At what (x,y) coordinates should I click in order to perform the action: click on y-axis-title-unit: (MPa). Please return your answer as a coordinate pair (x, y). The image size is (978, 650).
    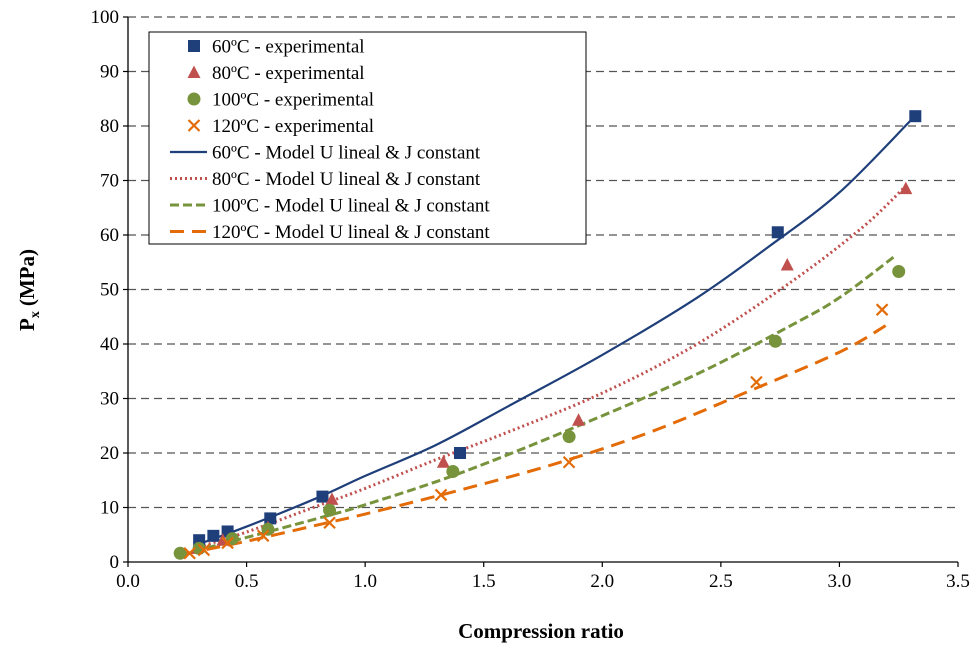
    Looking at the image, I should click on (27, 277).